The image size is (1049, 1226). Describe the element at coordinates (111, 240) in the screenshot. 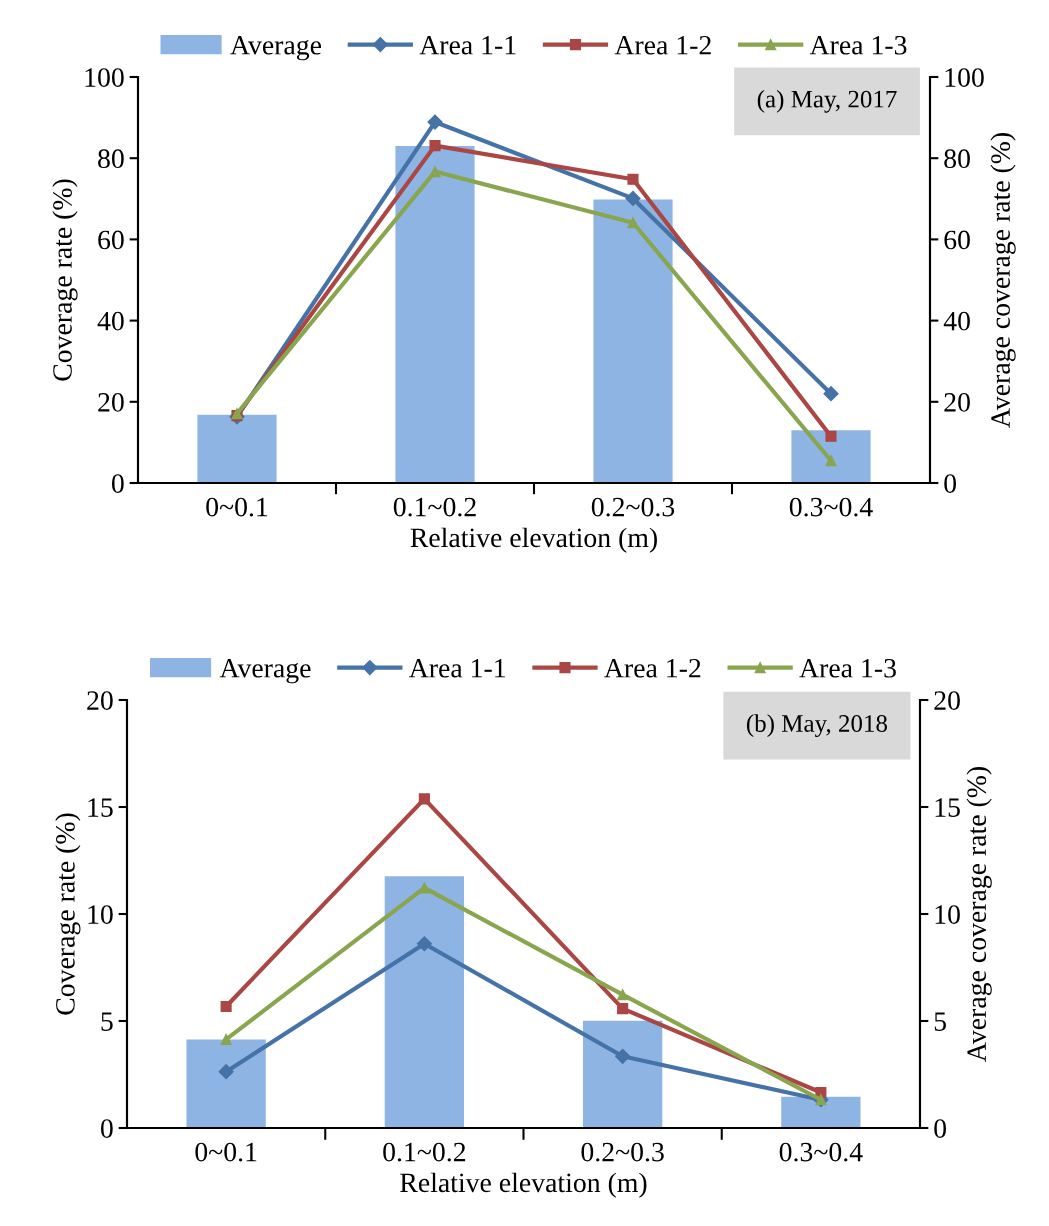

I see `y-tick-label: 60` at that location.